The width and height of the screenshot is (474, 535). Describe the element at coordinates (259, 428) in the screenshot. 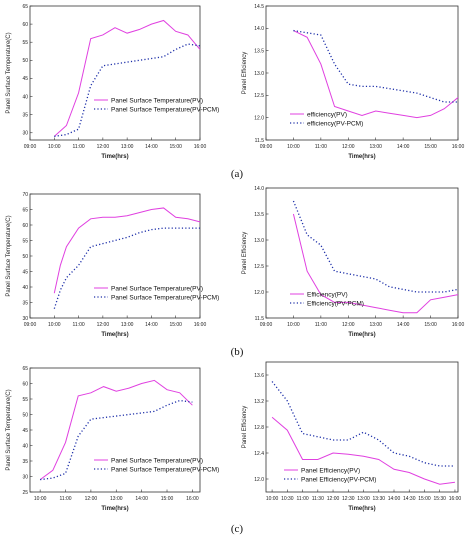

I see `y-tick-label: 12.8` at that location.